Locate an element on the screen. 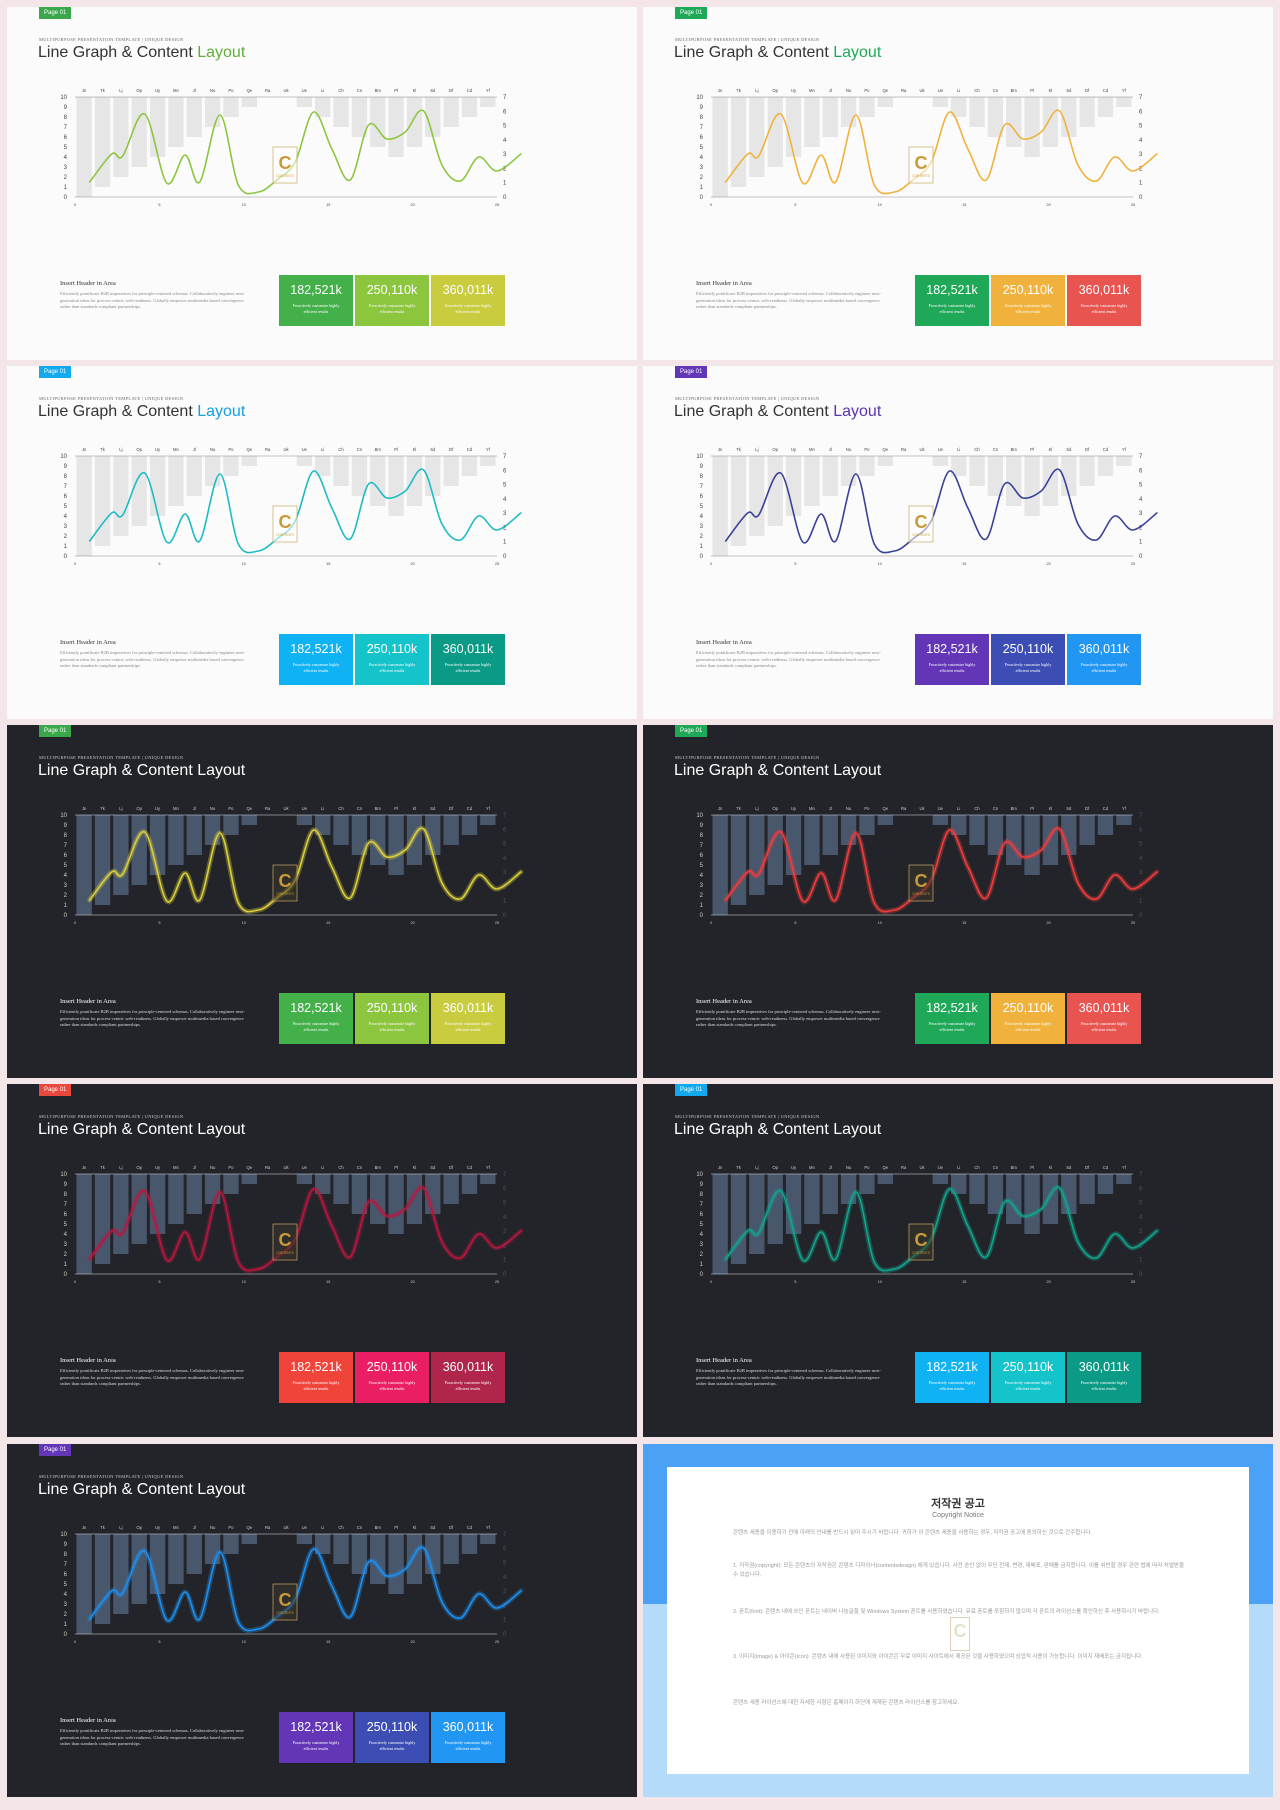 Image resolution: width=1280 pixels, height=1810 pixels. category-label: Jl is located at coordinates (830, 90).